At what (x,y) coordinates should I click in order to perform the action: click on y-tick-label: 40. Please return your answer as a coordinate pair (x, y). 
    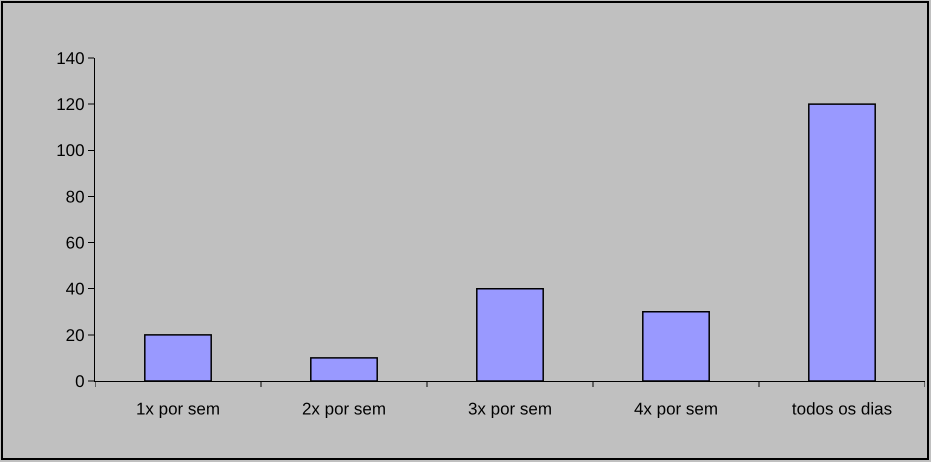
    Looking at the image, I should click on (75, 289).